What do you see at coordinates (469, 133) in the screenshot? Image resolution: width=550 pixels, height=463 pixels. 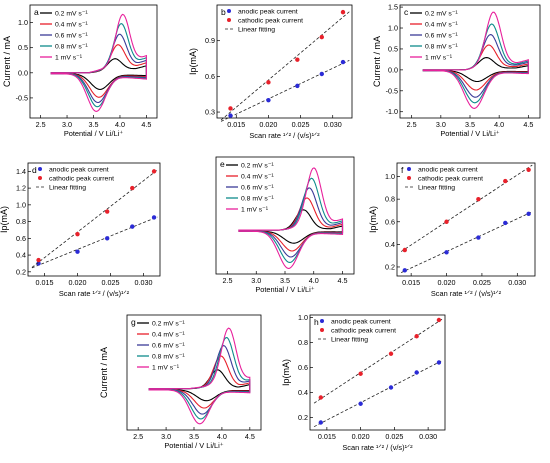 I see `x-axis-label: Potential / V Li/Li⁺` at bounding box center [469, 133].